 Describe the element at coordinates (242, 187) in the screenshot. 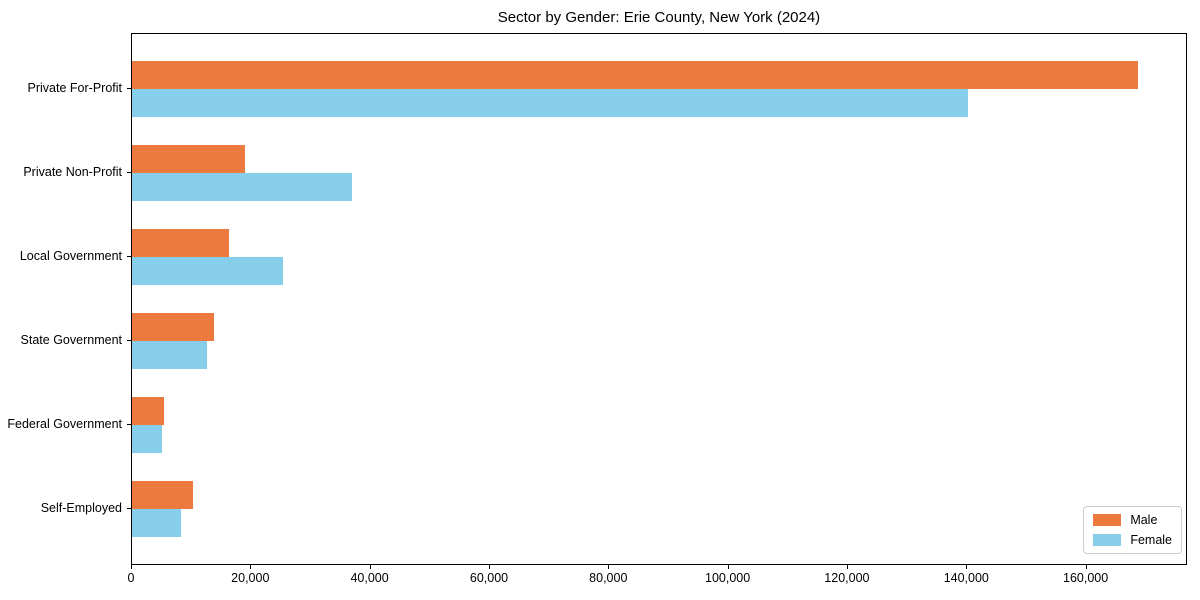

I see `bar-female-private-non-profit` at that location.